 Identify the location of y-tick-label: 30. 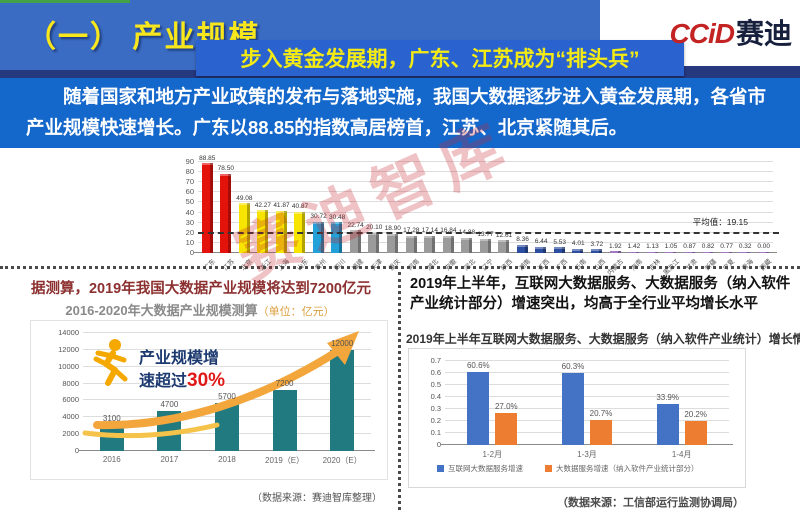
(189, 222).